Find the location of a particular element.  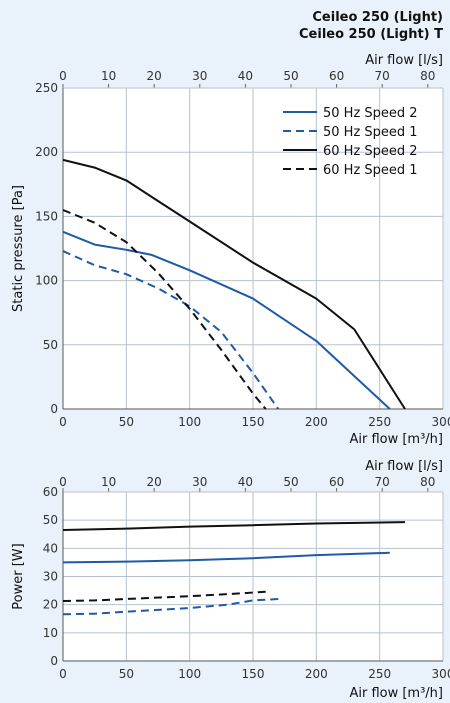

y-axis-label: Static pressure [Pa] is located at coordinates (18, 248).